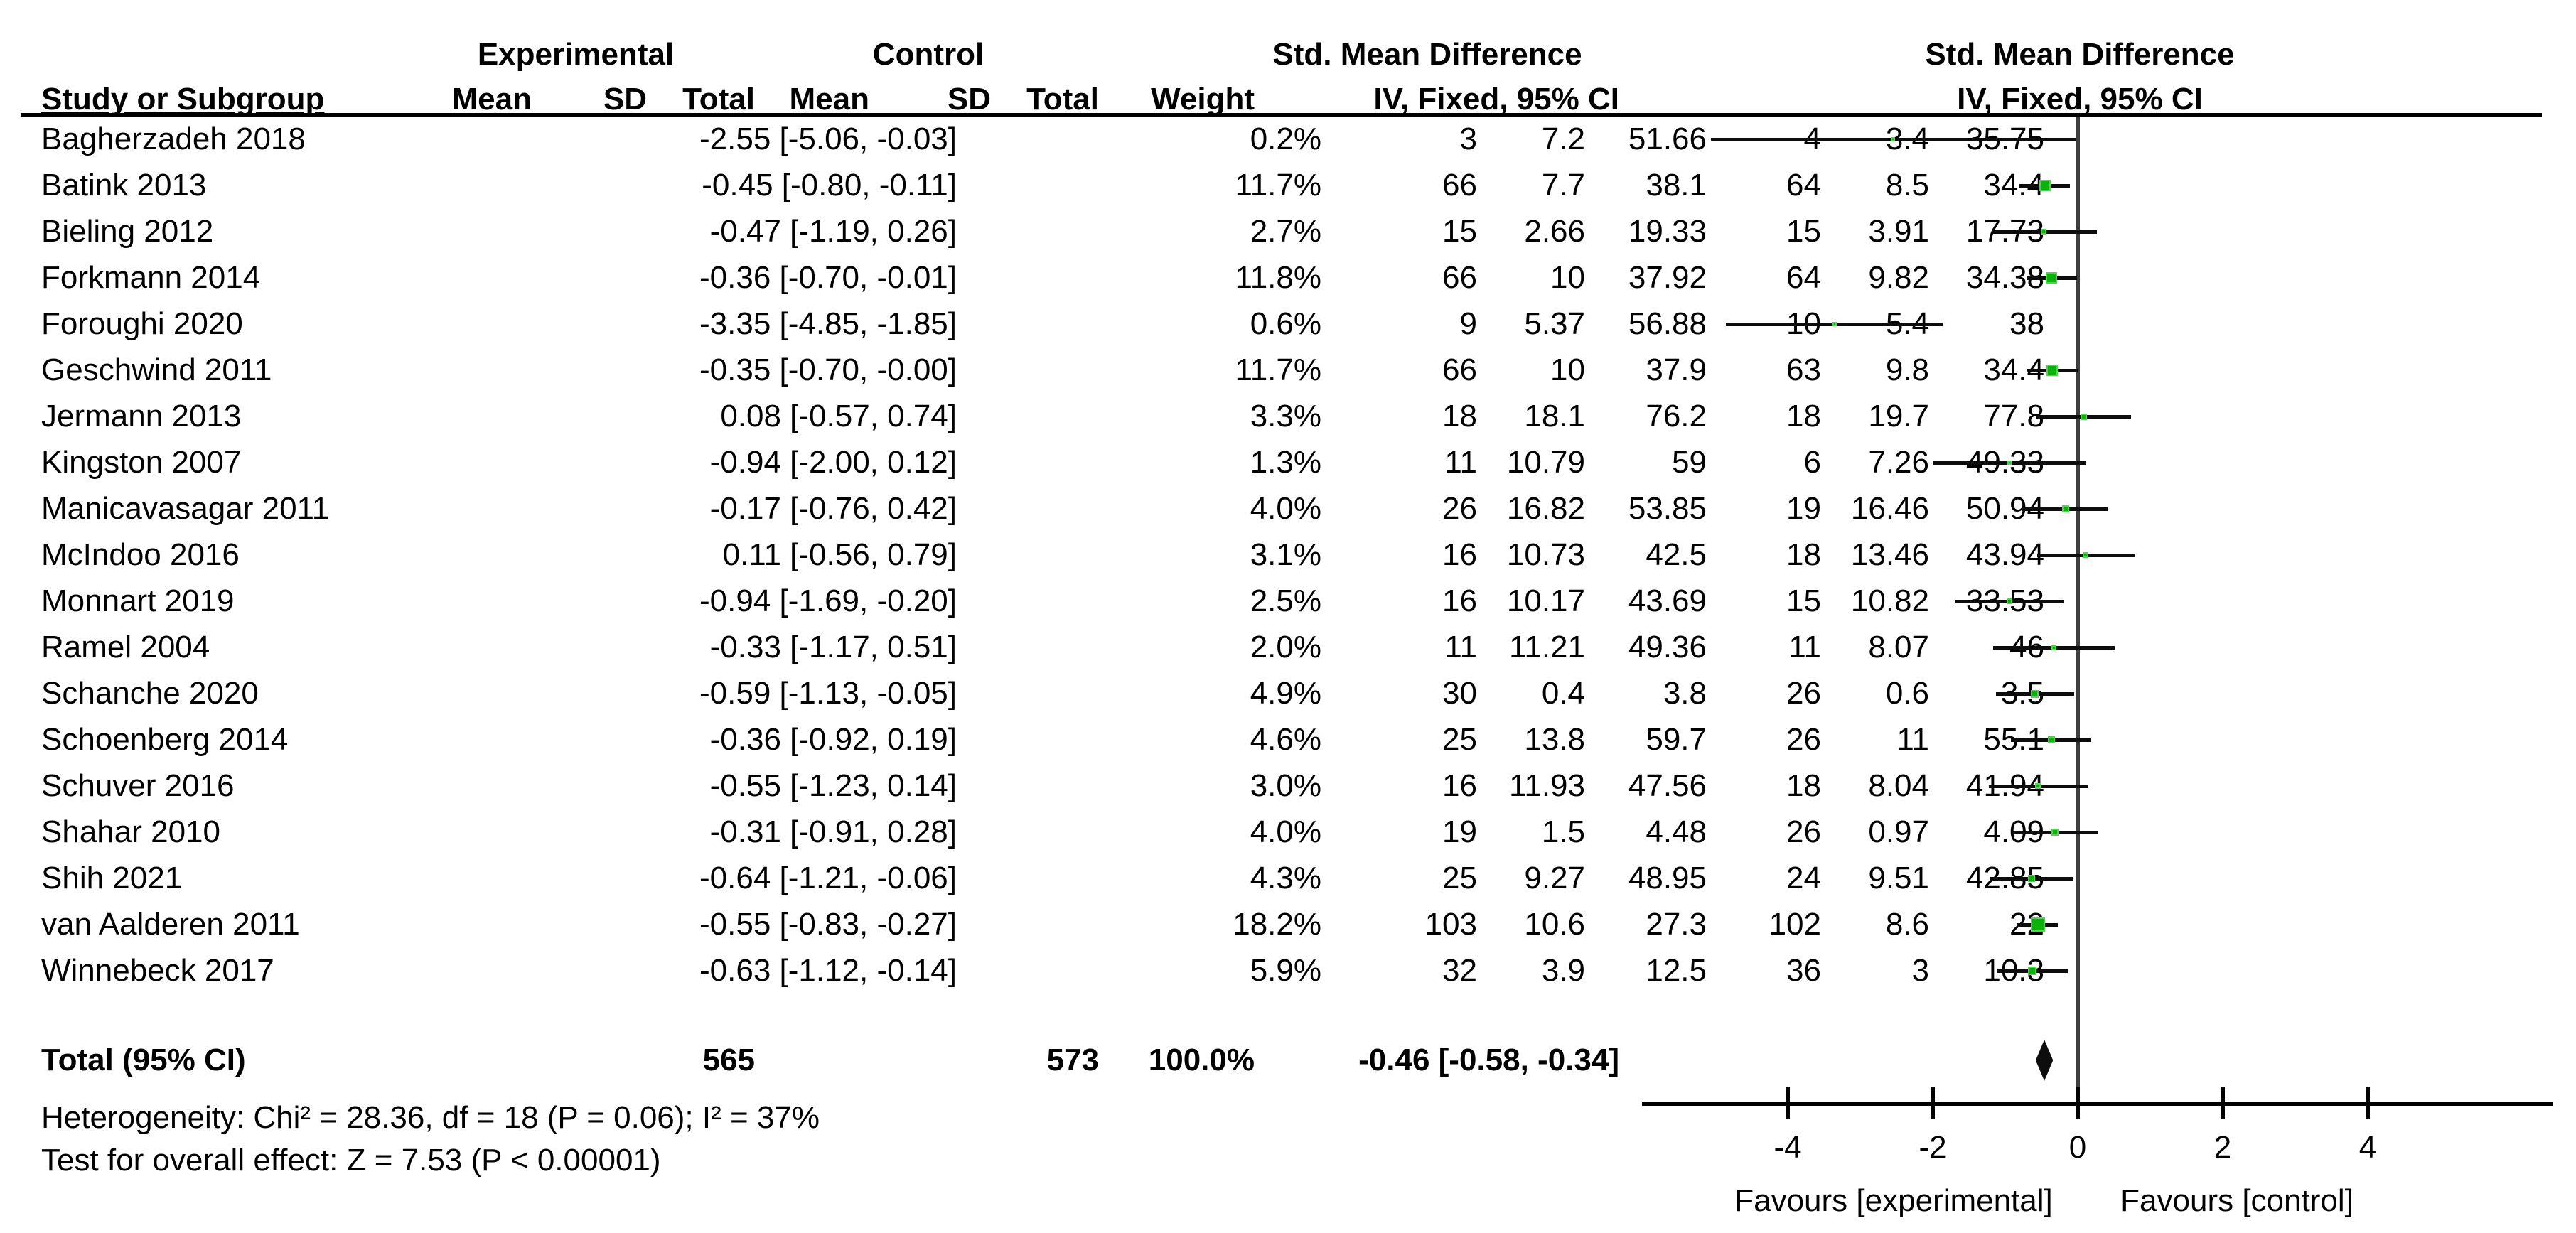 The width and height of the screenshot is (2576, 1233). I want to click on cell-sd-control: 5.37, so click(1554, 324).